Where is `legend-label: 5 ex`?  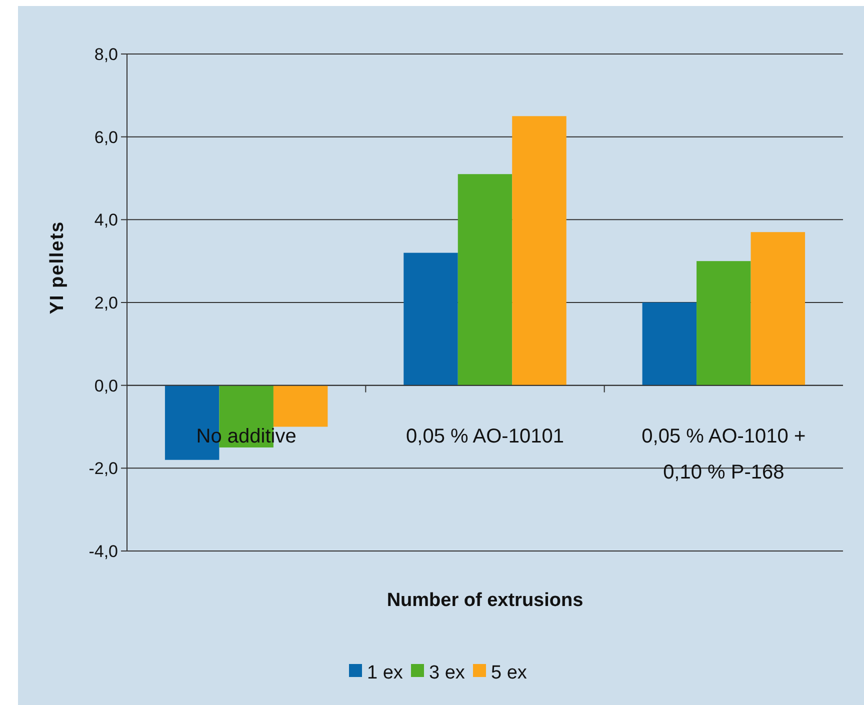 legend-label: 5 ex is located at coordinates (509, 673).